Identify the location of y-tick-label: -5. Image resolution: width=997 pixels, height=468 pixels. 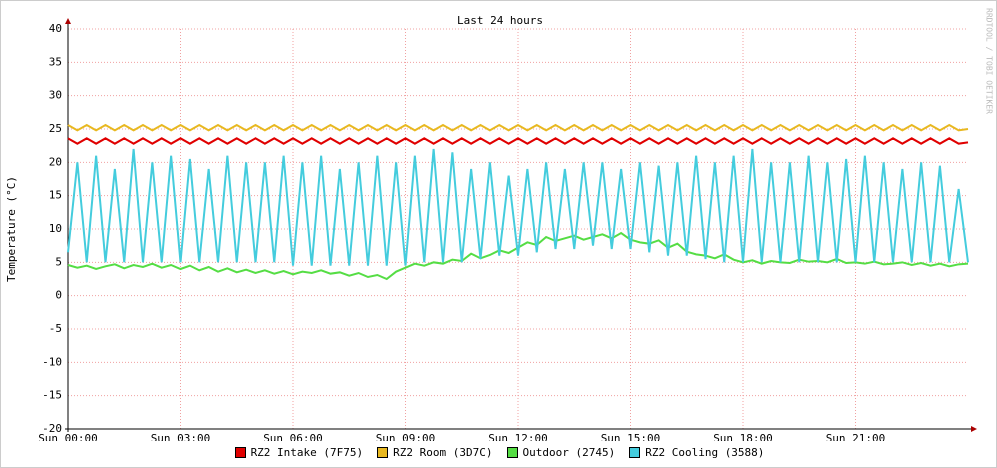
(55, 328).